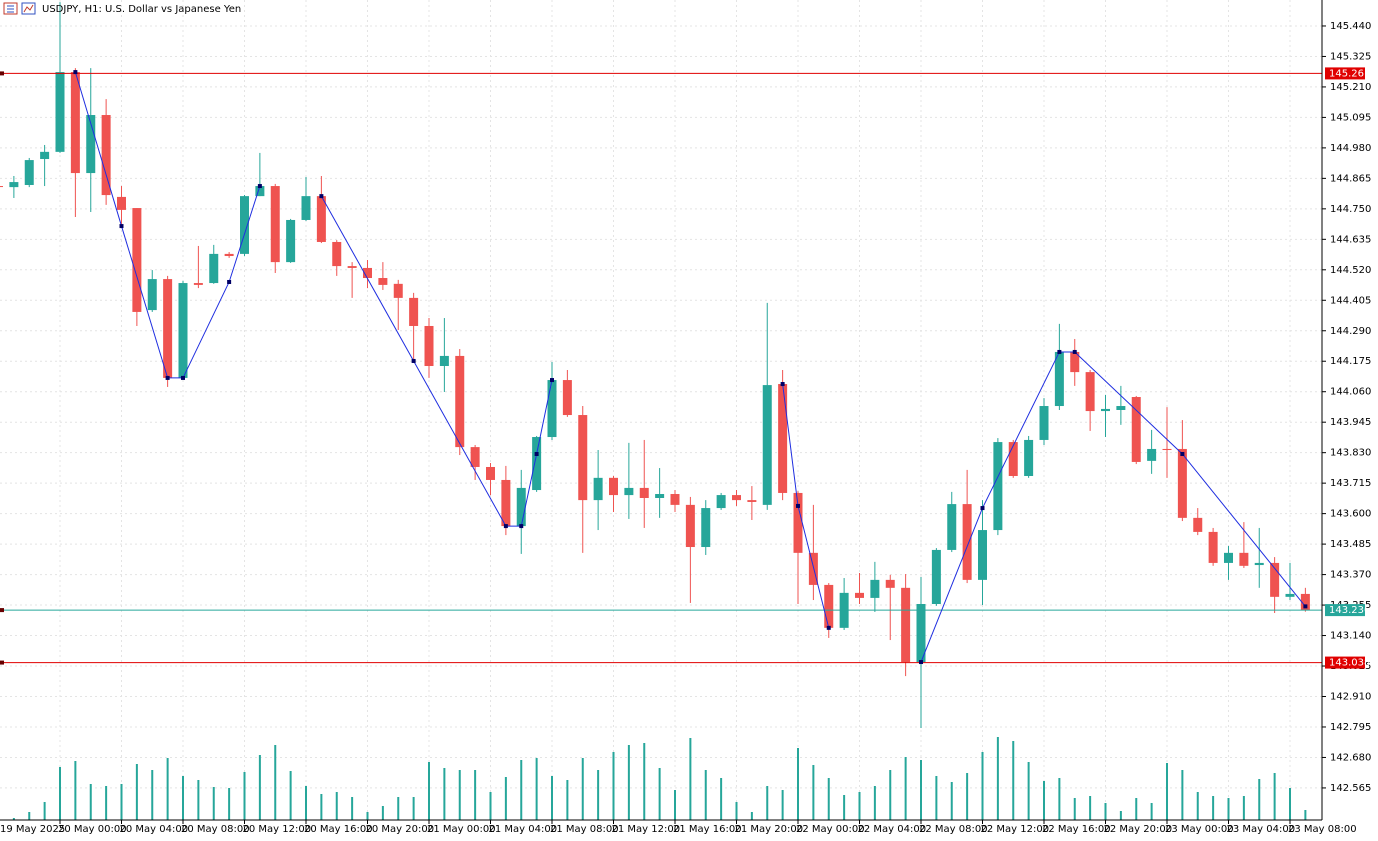  Describe the element at coordinates (1350, 514) in the screenshot. I see `y-tick-label: 143.600` at that location.